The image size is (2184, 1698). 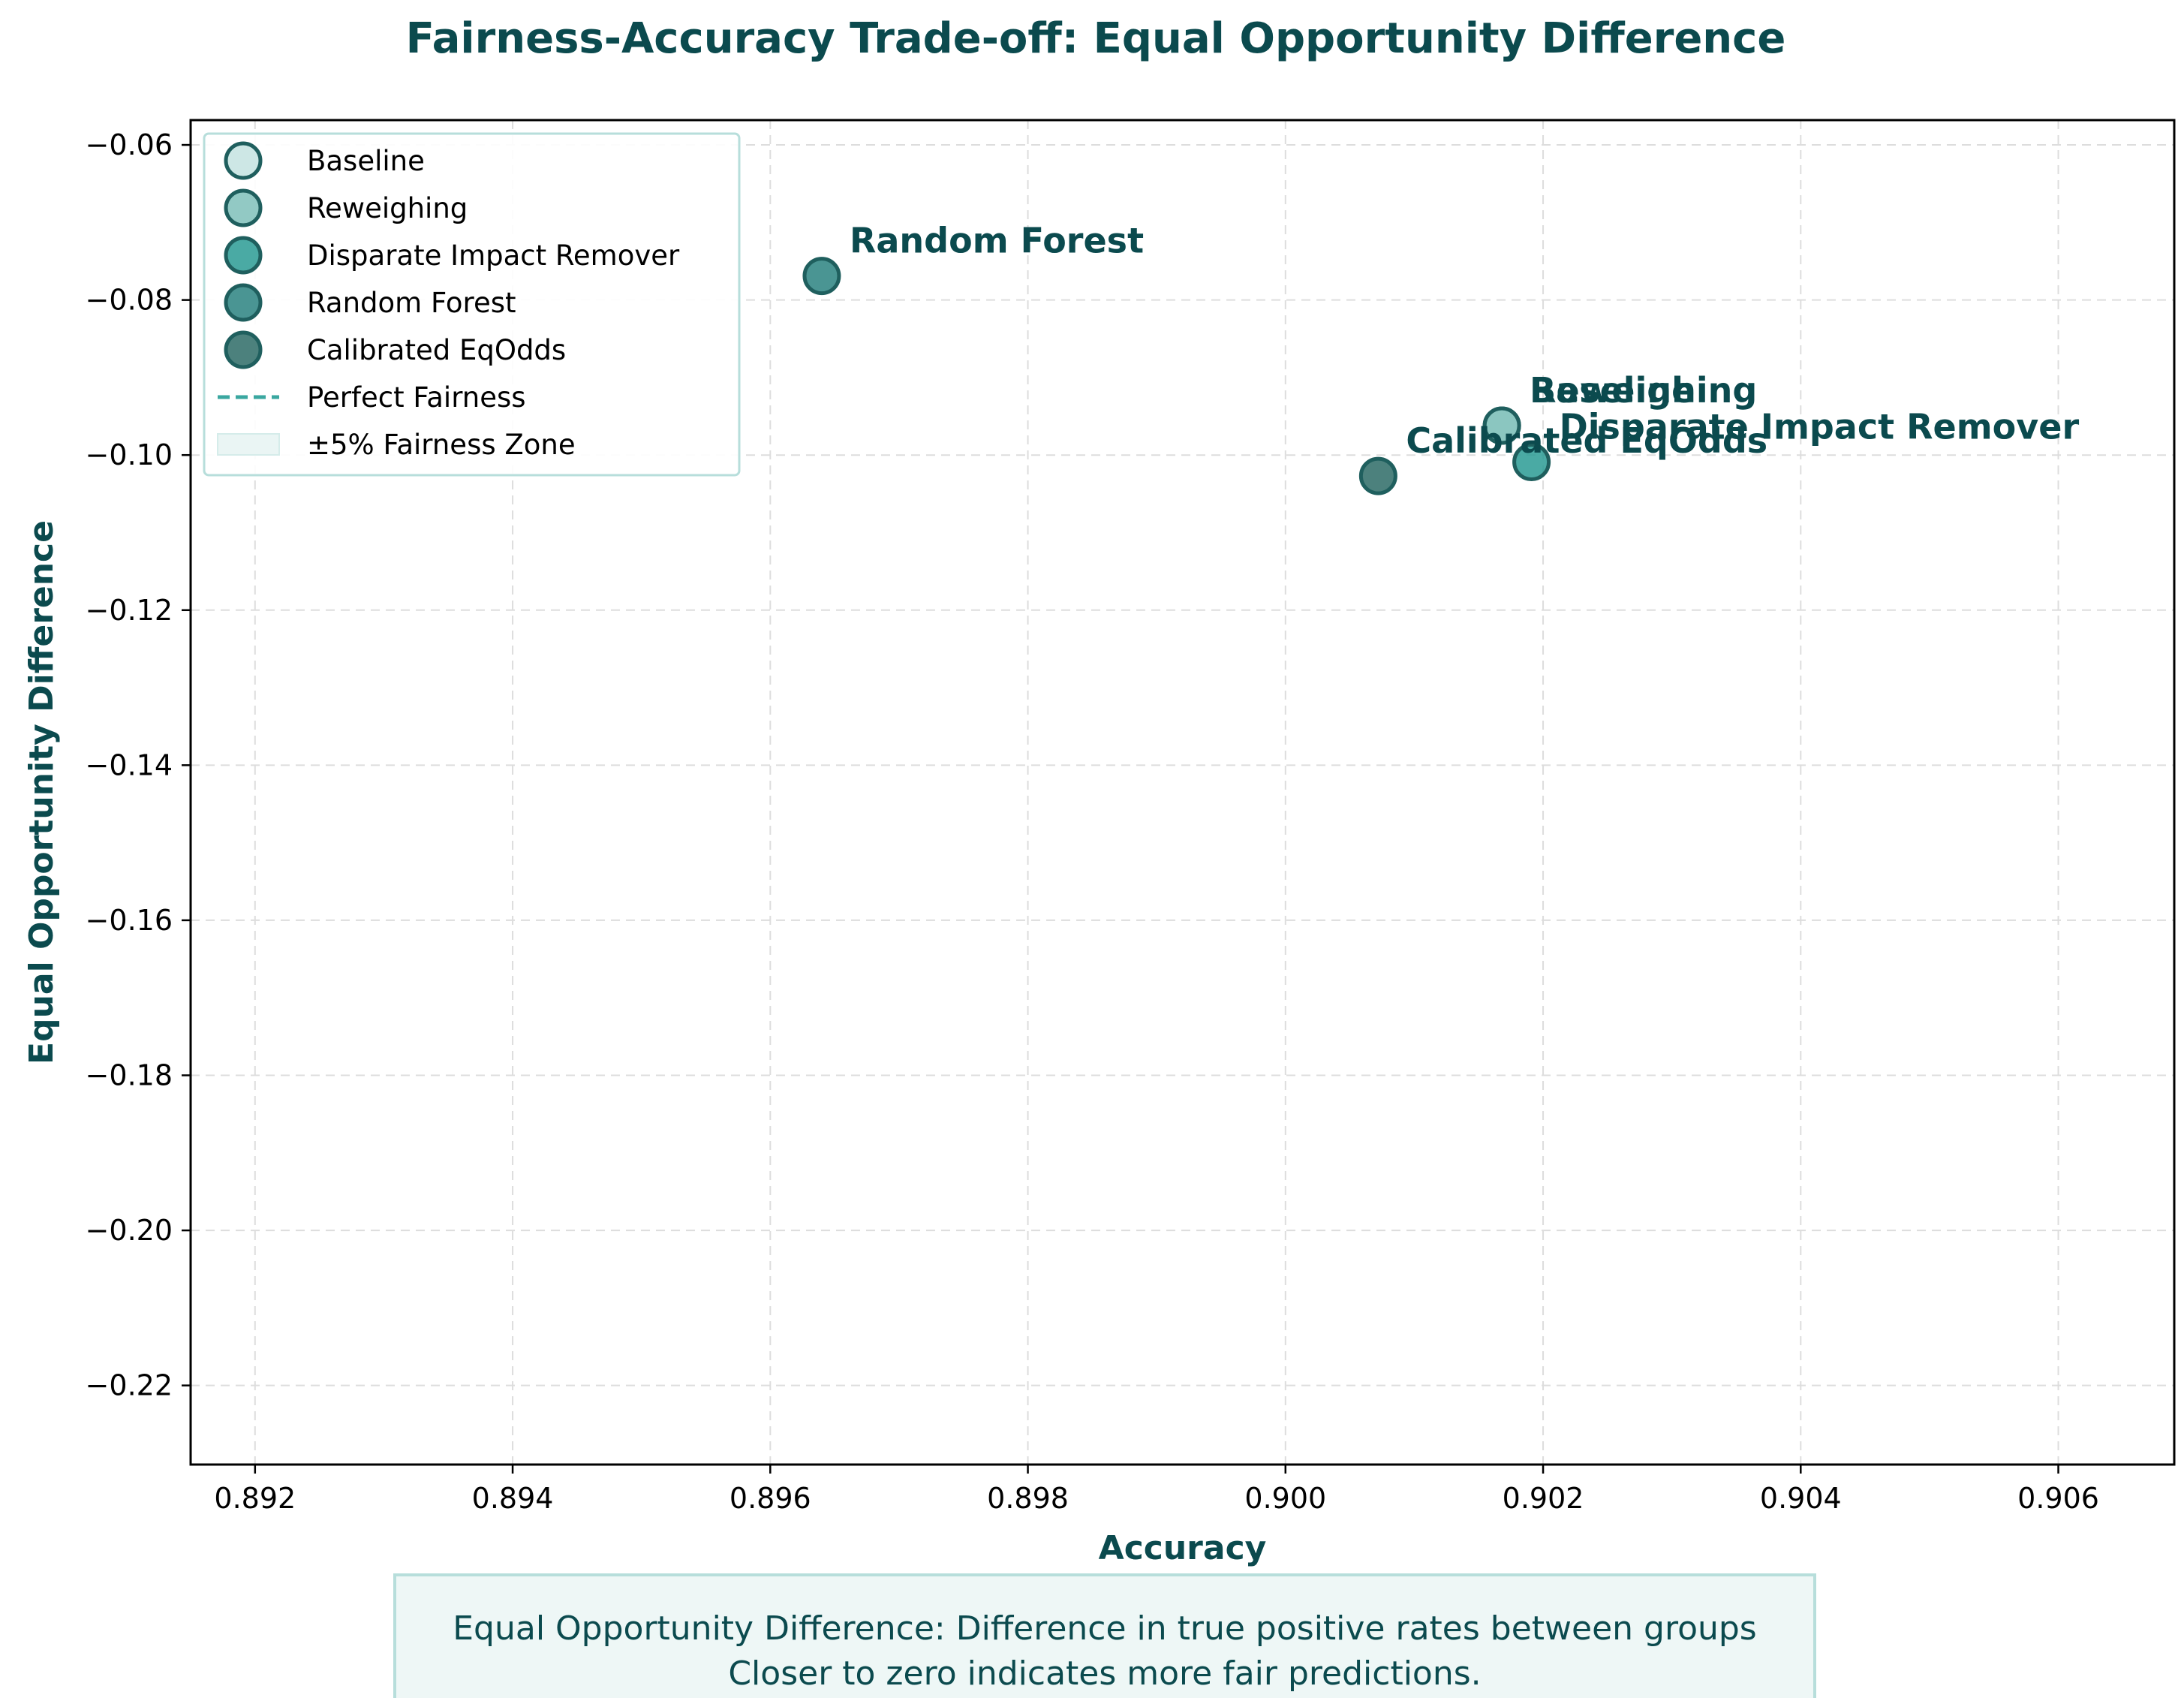 I want to click on y-tick-label: −0.06, so click(x=129, y=144).